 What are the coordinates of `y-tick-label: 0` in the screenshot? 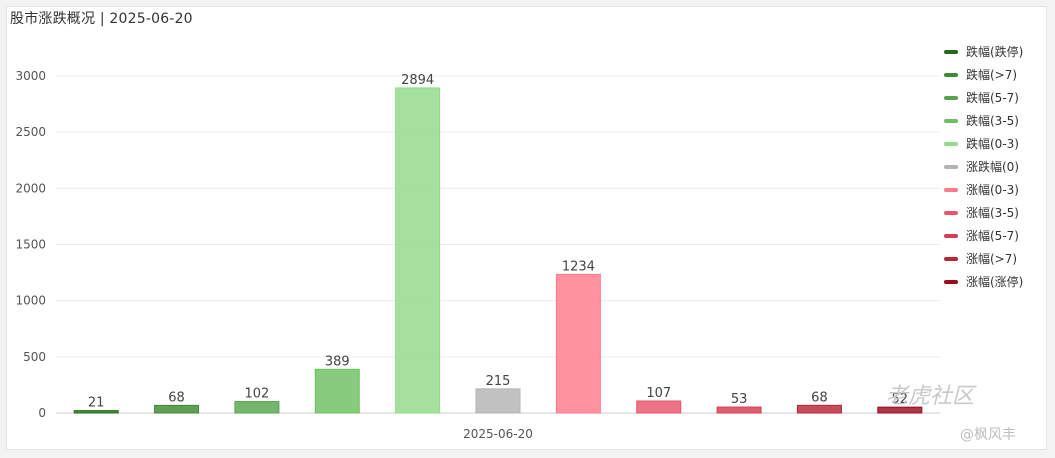 It's located at (42, 413).